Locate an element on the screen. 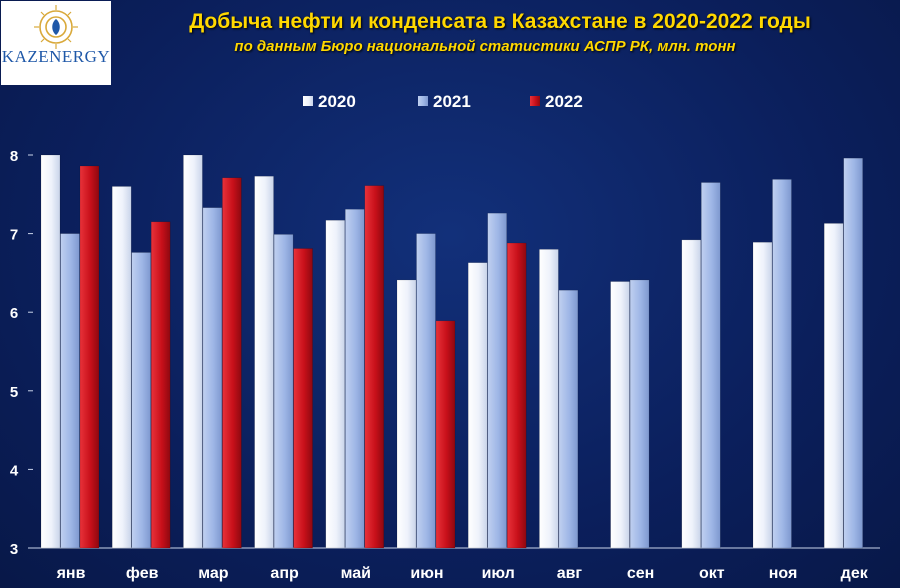 The image size is (900, 588). x-tick-label: мар is located at coordinates (213, 573).